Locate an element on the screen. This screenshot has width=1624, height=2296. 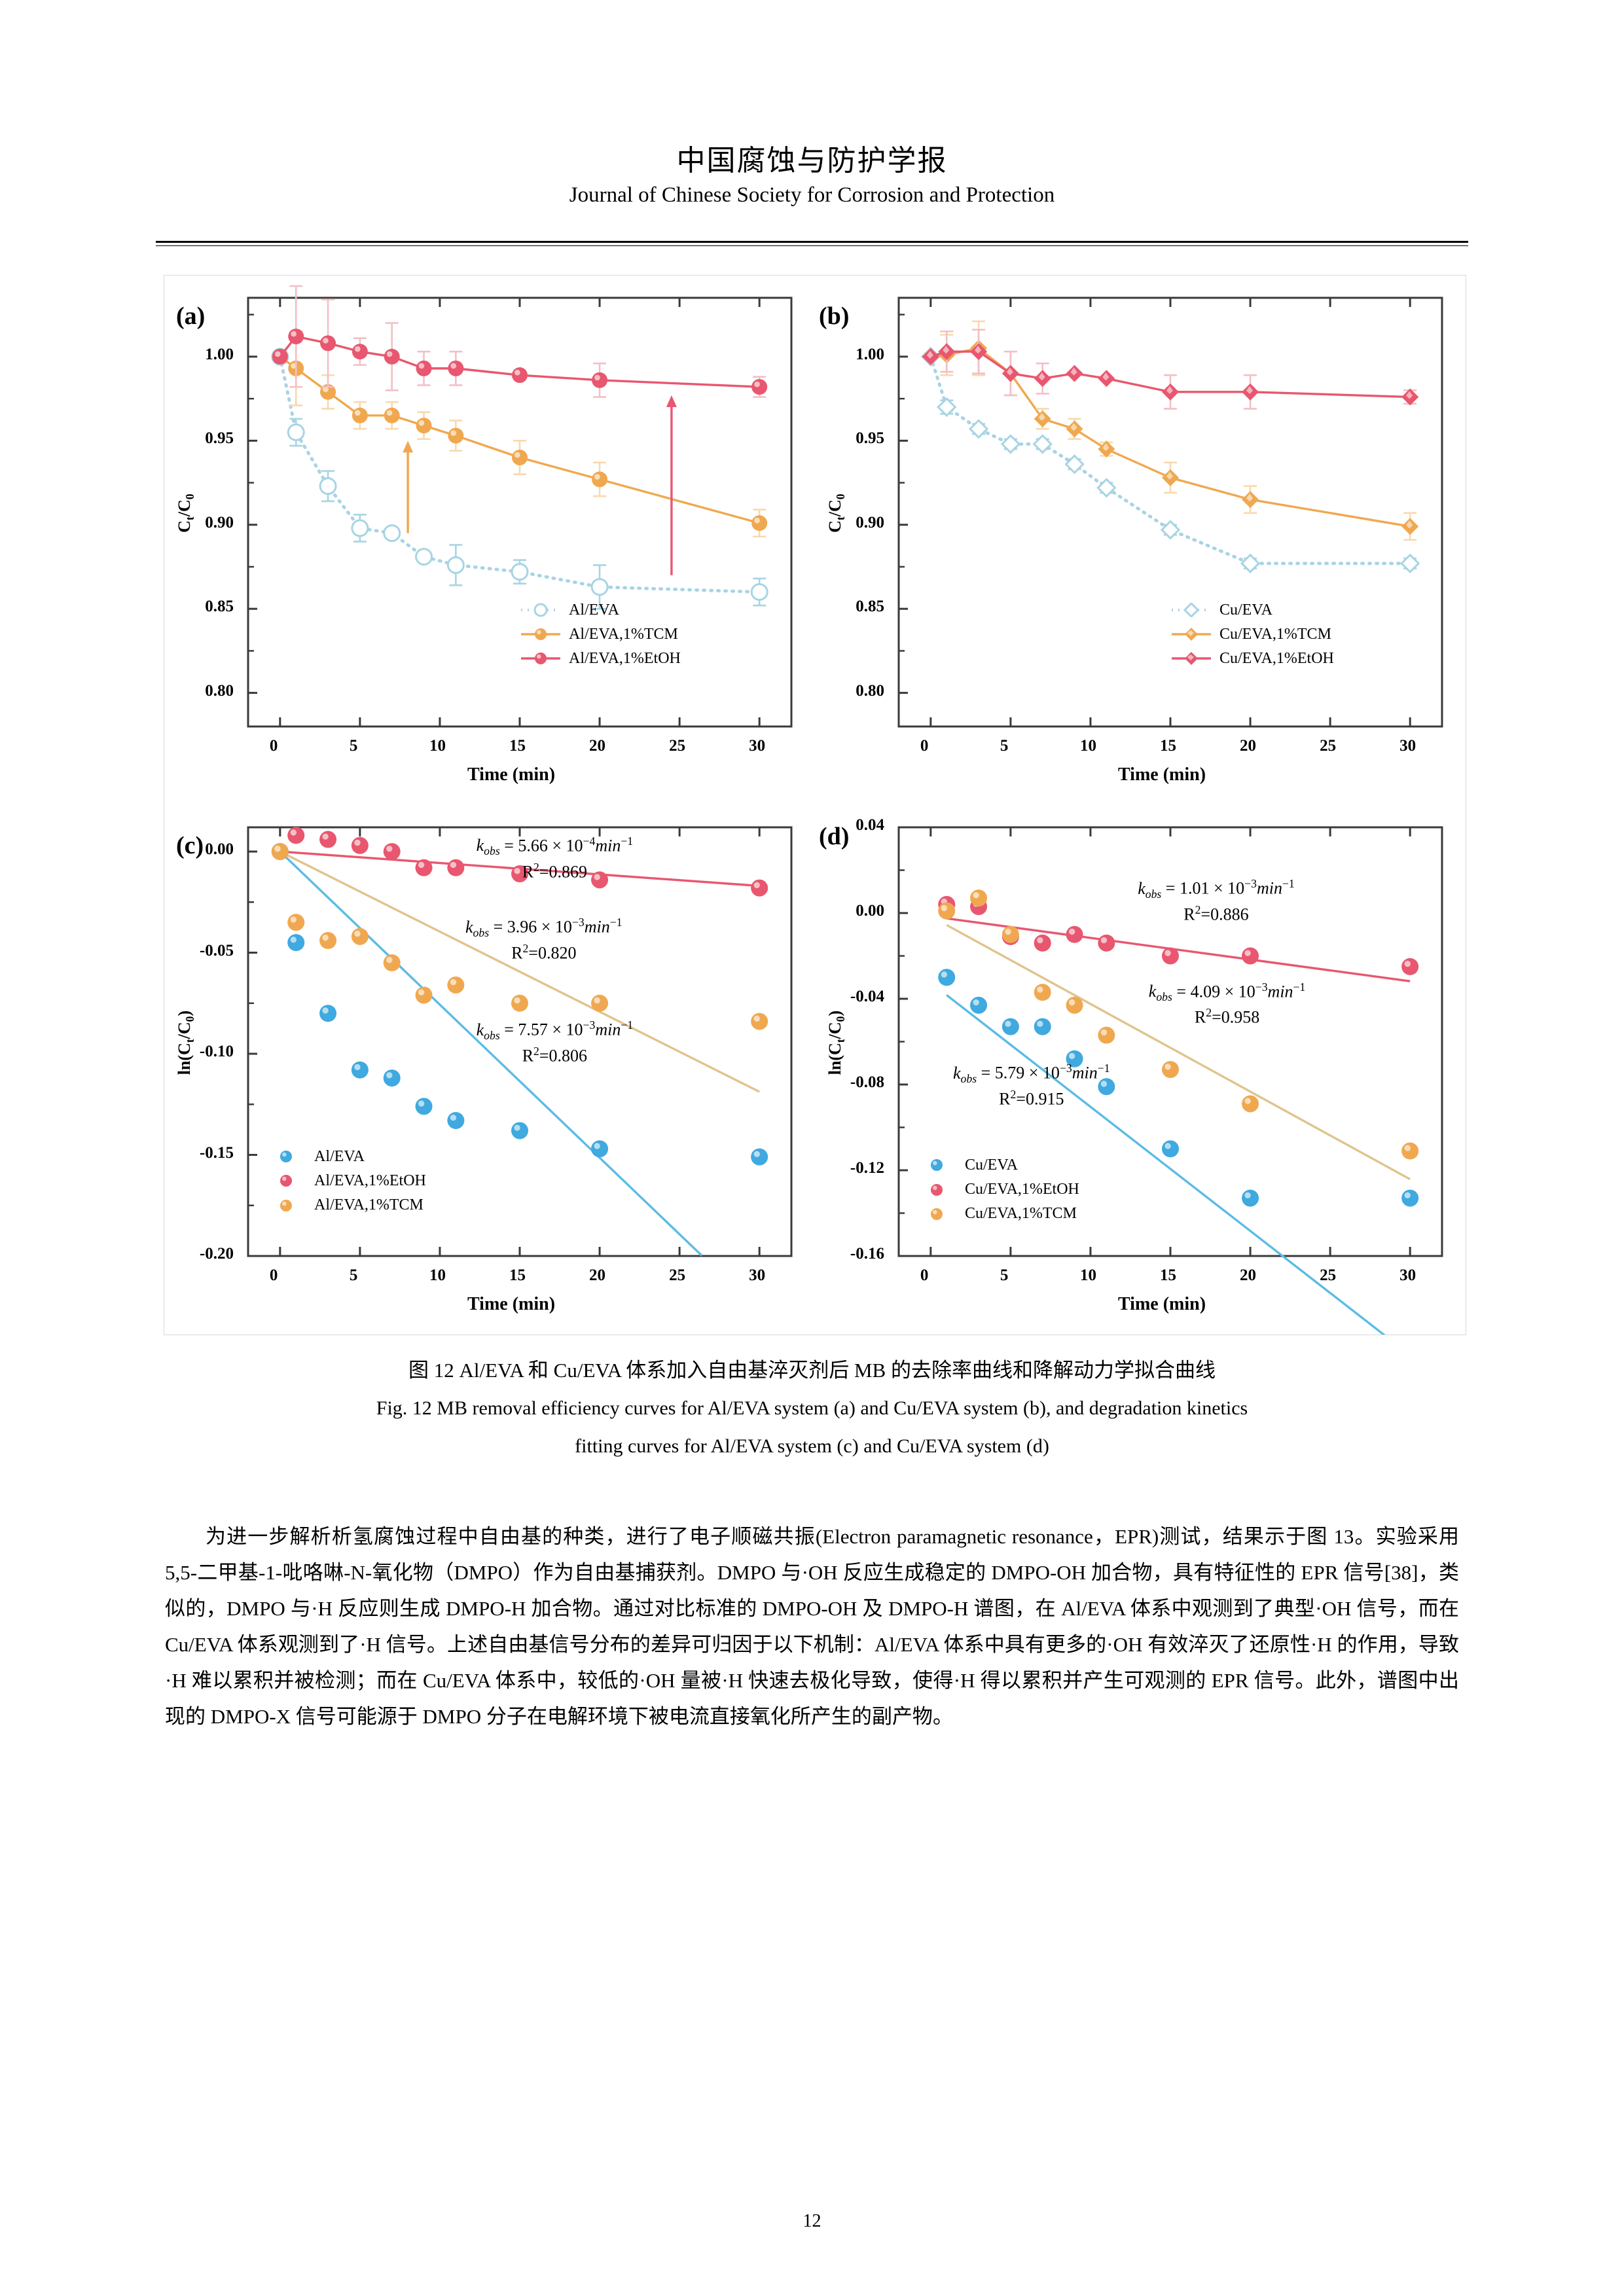
panel-label-a: (a) is located at coordinates (191, 316).